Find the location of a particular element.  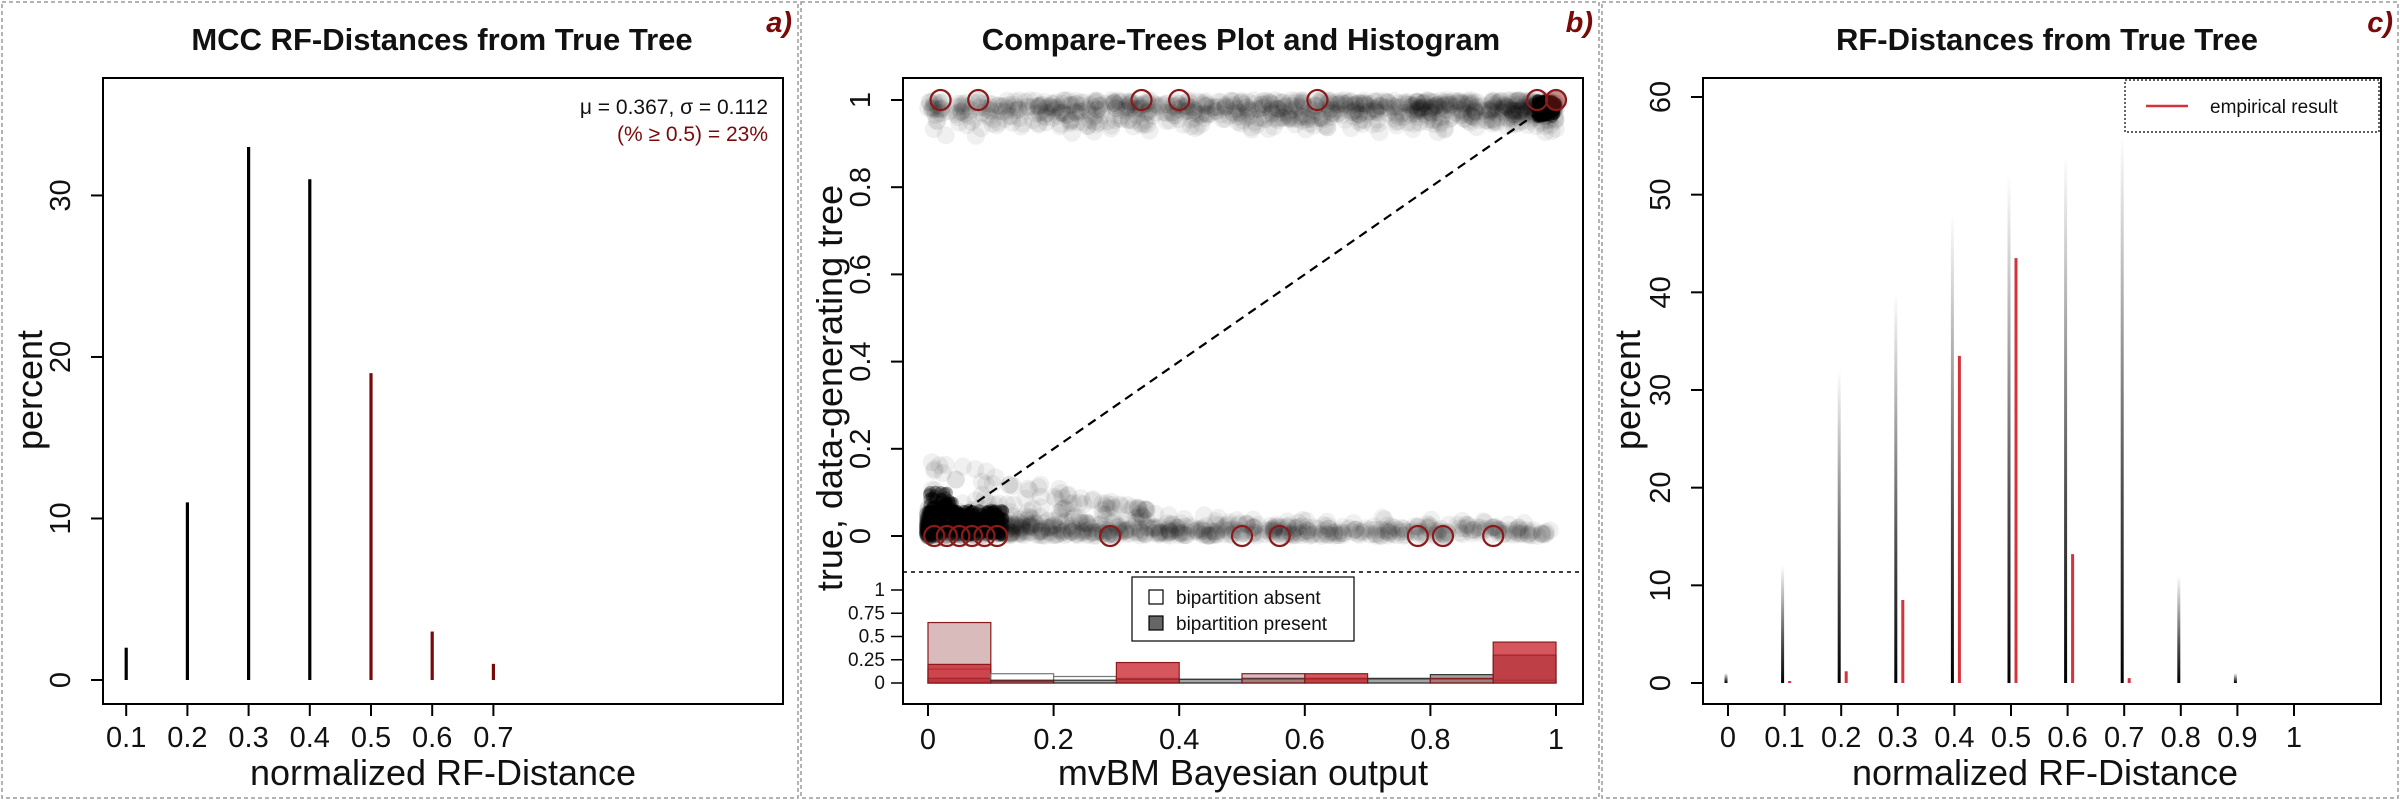

panel-c-y-label: percent is located at coordinates (1627, 390).